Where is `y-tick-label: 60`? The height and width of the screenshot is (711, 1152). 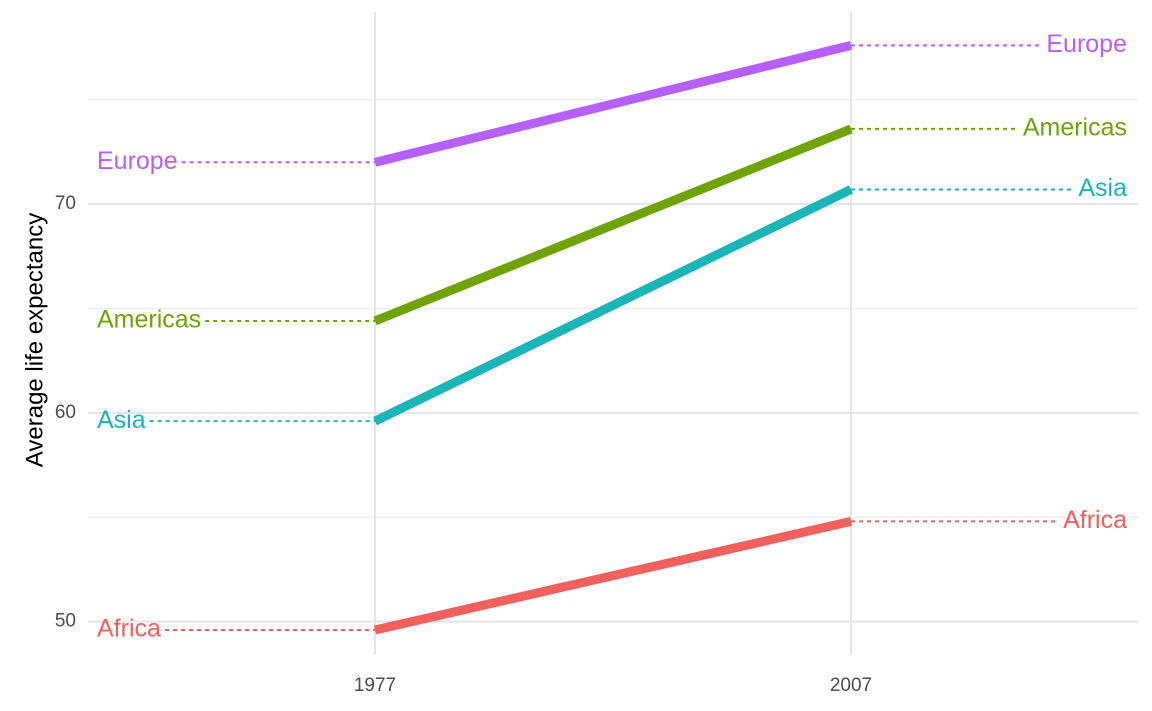 y-tick-label: 60 is located at coordinates (65, 412).